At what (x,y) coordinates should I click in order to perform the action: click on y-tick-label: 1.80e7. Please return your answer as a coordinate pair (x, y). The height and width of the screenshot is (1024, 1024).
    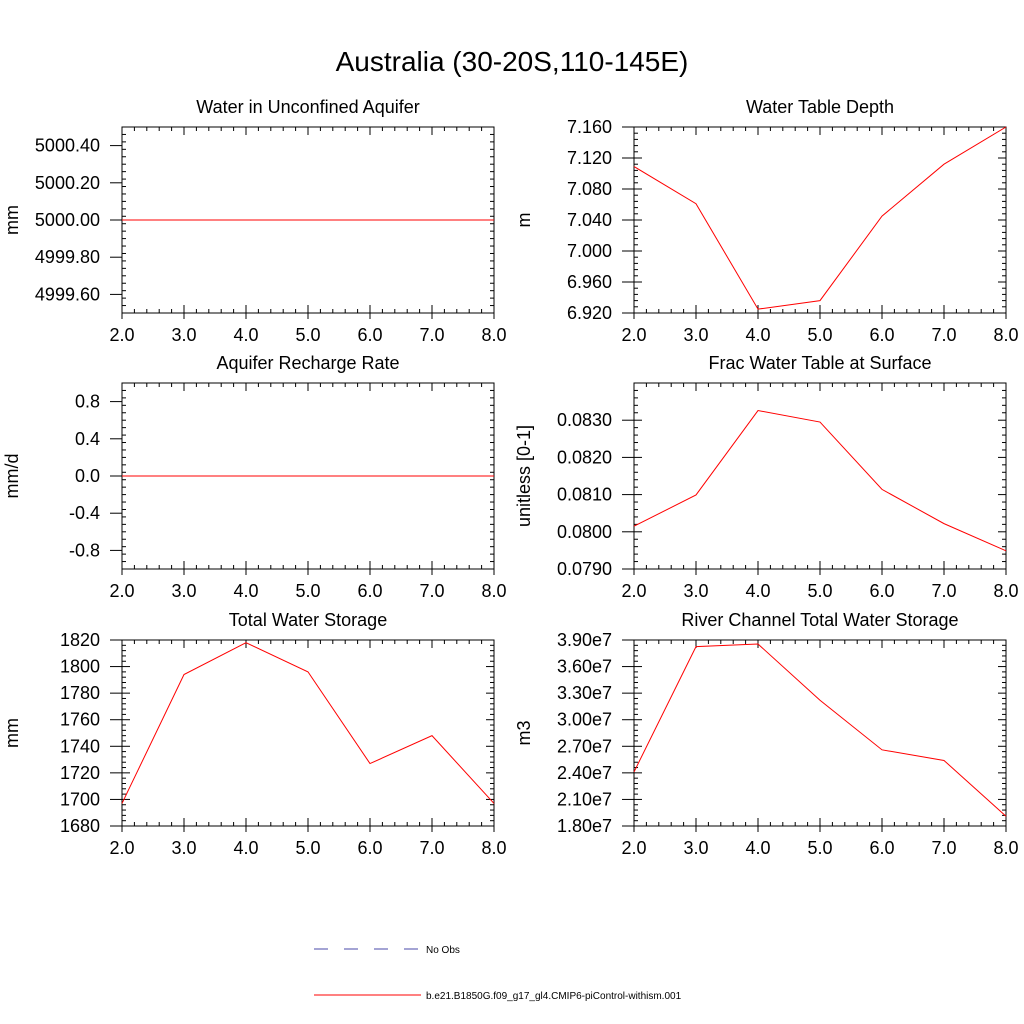
    Looking at the image, I should click on (584, 826).